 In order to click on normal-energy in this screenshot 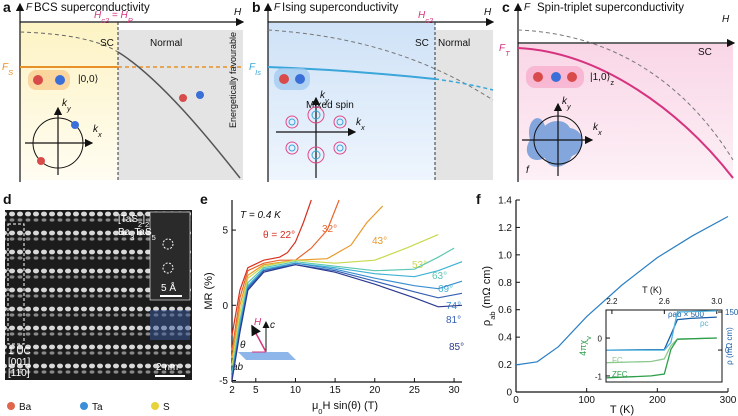, I will do `click(69, 42)`.